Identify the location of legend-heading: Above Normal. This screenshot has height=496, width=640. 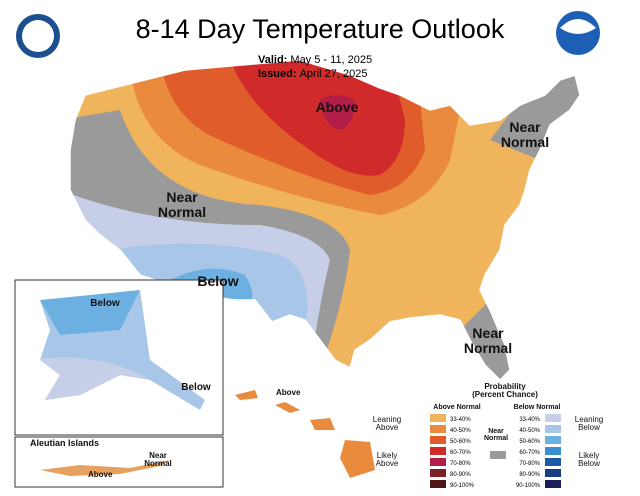
(457, 407).